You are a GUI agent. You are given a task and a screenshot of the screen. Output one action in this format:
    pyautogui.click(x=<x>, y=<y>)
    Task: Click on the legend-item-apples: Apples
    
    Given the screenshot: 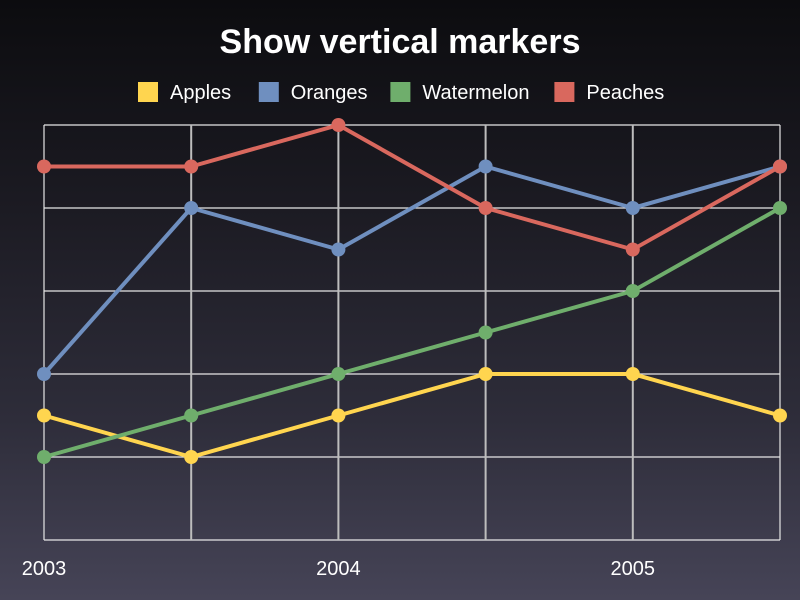 What is the action you would take?
    pyautogui.click(x=184, y=93)
    